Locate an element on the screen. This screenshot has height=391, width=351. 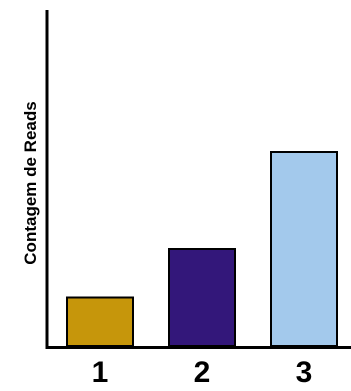
x-tick-label-3: 3 is located at coordinates (304, 371).